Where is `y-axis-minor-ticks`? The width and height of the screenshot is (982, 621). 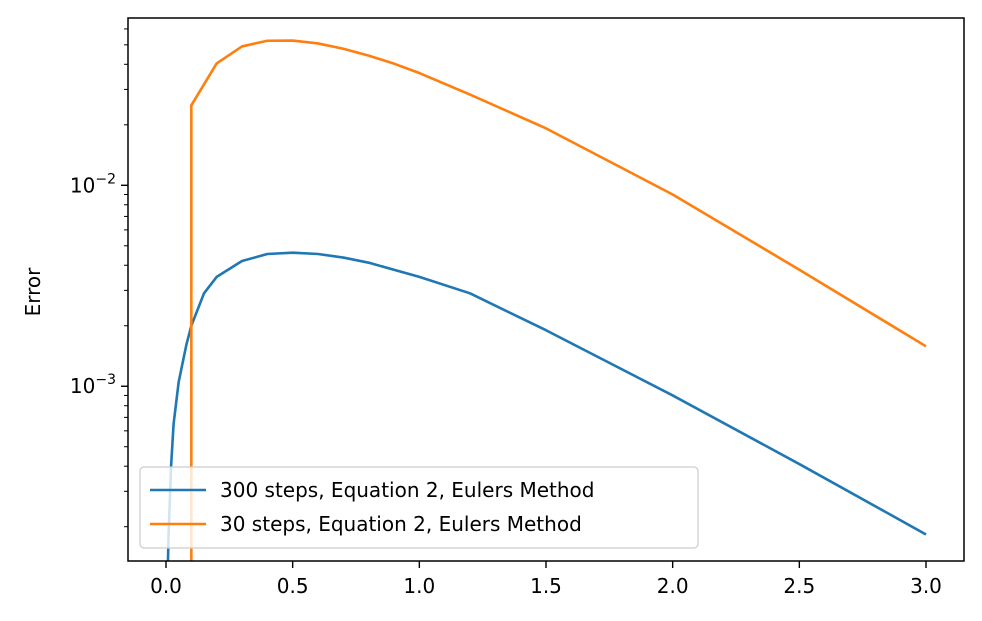 y-axis-minor-ticks is located at coordinates (126, 278).